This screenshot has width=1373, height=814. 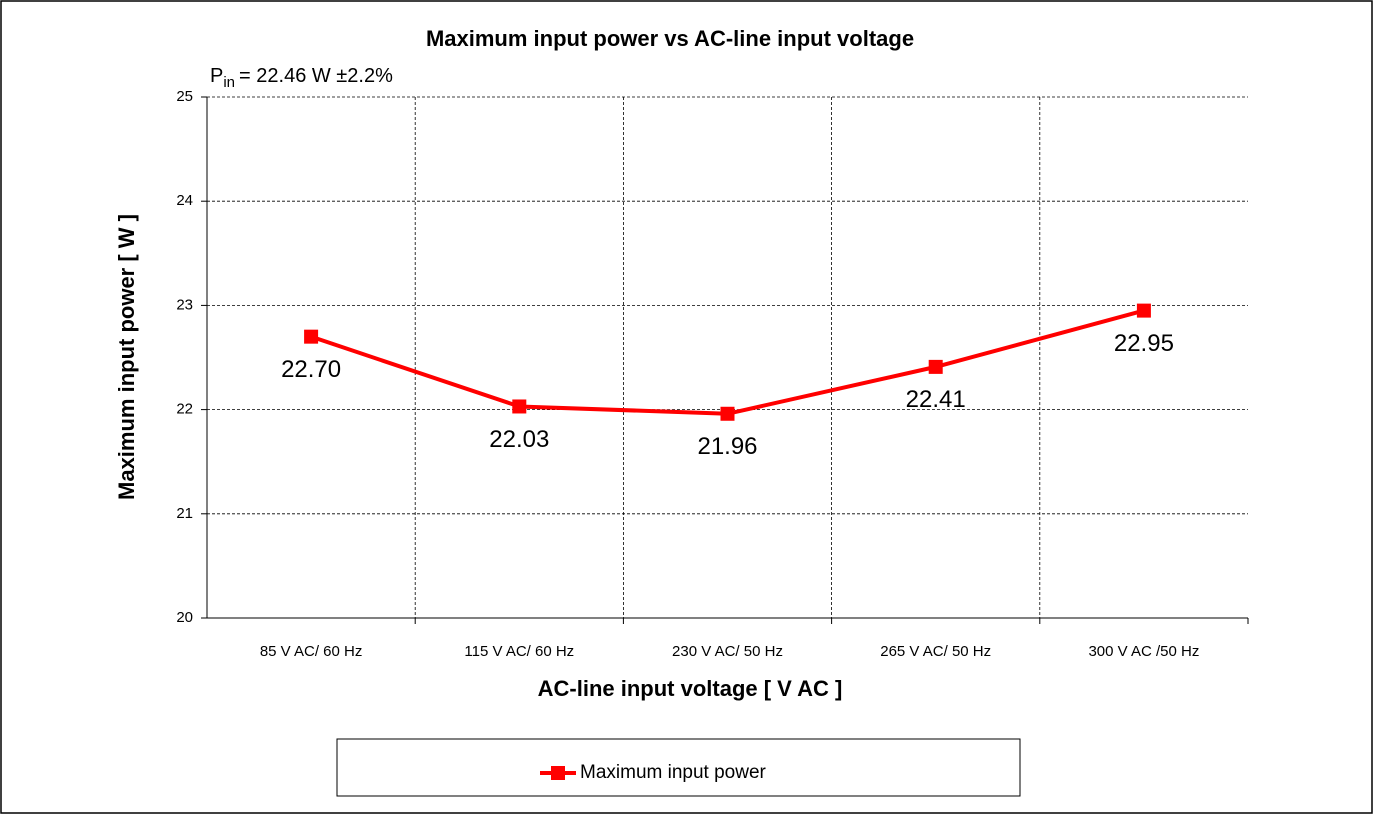 What do you see at coordinates (690, 688) in the screenshot?
I see `x-axis-title: AC-line input voltage [ V AC ]` at bounding box center [690, 688].